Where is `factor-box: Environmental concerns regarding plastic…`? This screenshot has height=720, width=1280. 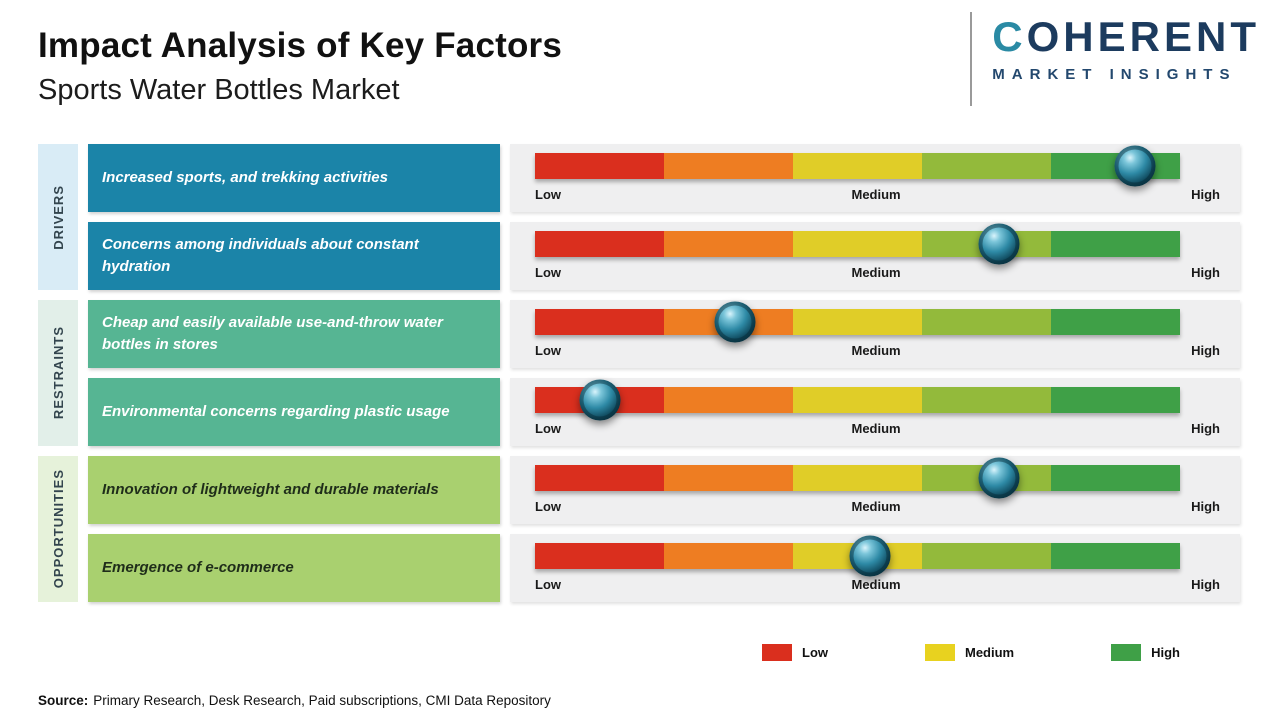
factor-box: Environmental concerns regarding plastic… is located at coordinates (294, 412).